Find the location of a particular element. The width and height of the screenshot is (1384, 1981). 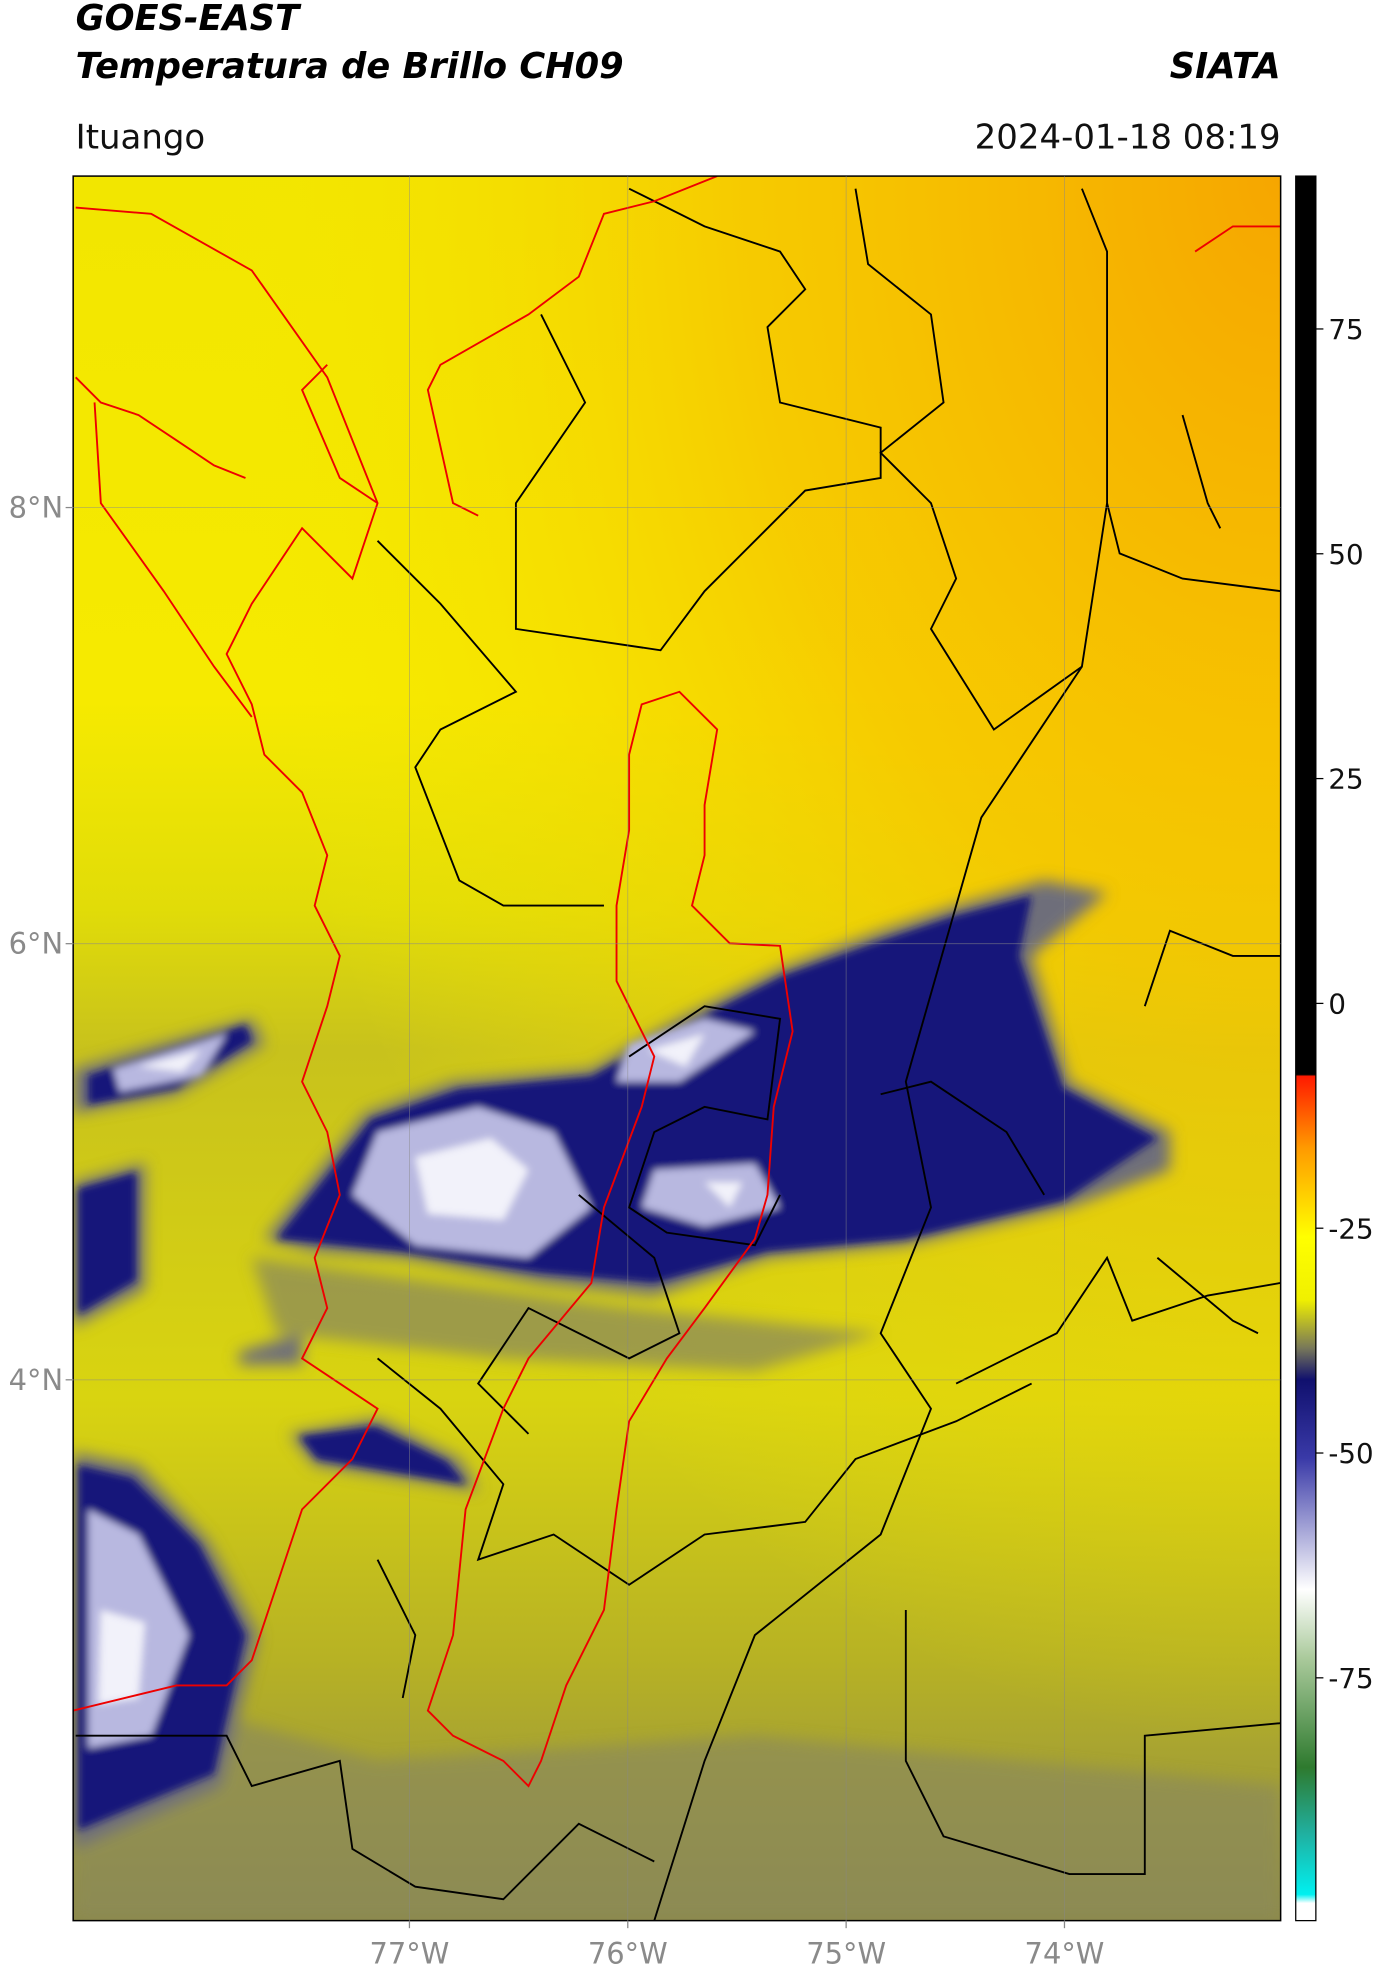

title: GOES-EAST is located at coordinates (189, 19).